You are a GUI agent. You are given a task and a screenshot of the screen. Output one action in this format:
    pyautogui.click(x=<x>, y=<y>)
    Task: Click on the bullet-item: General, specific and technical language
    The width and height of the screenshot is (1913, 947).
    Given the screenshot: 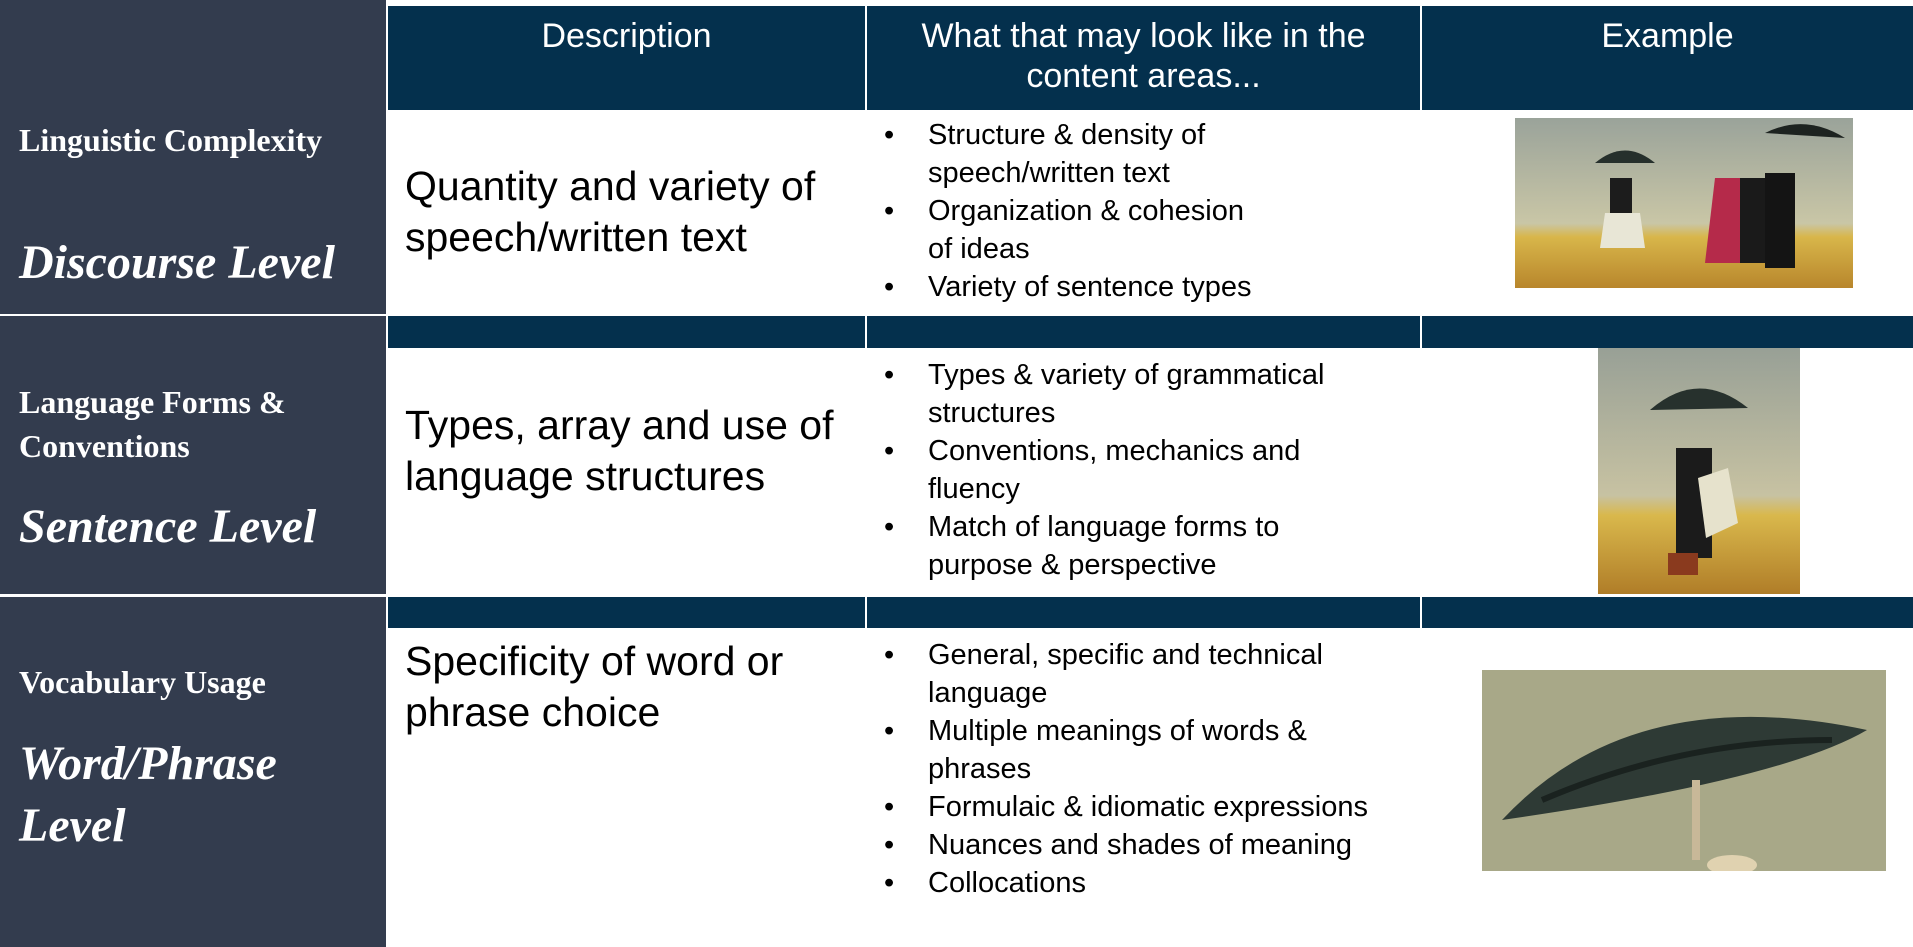 What is the action you would take?
    pyautogui.click(x=1149, y=674)
    